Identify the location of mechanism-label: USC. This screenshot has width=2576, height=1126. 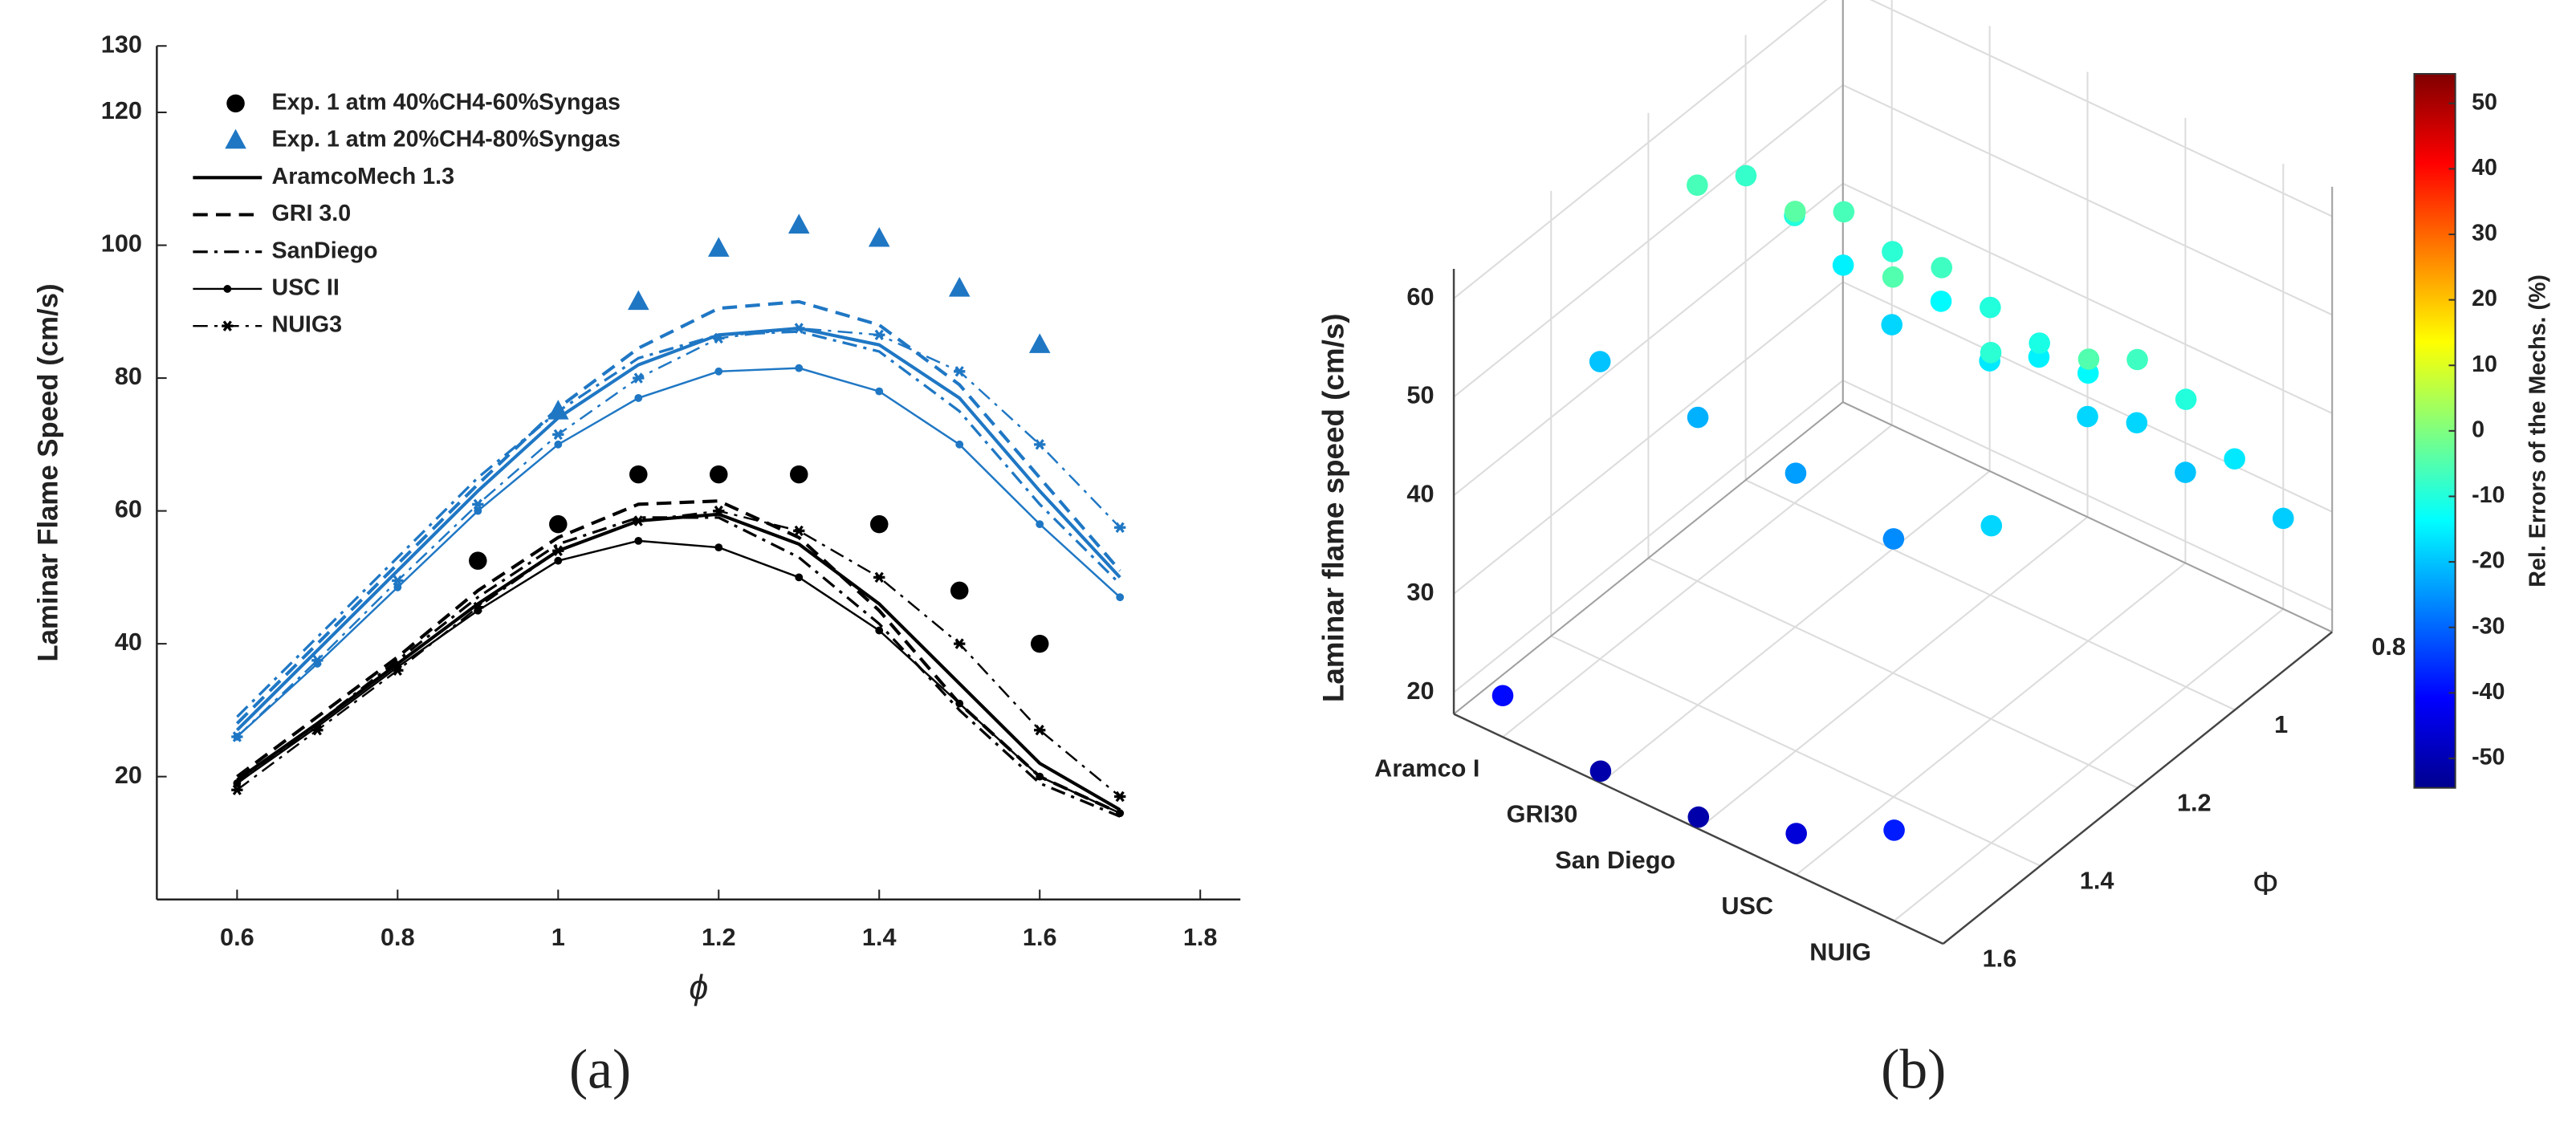
(1747, 906).